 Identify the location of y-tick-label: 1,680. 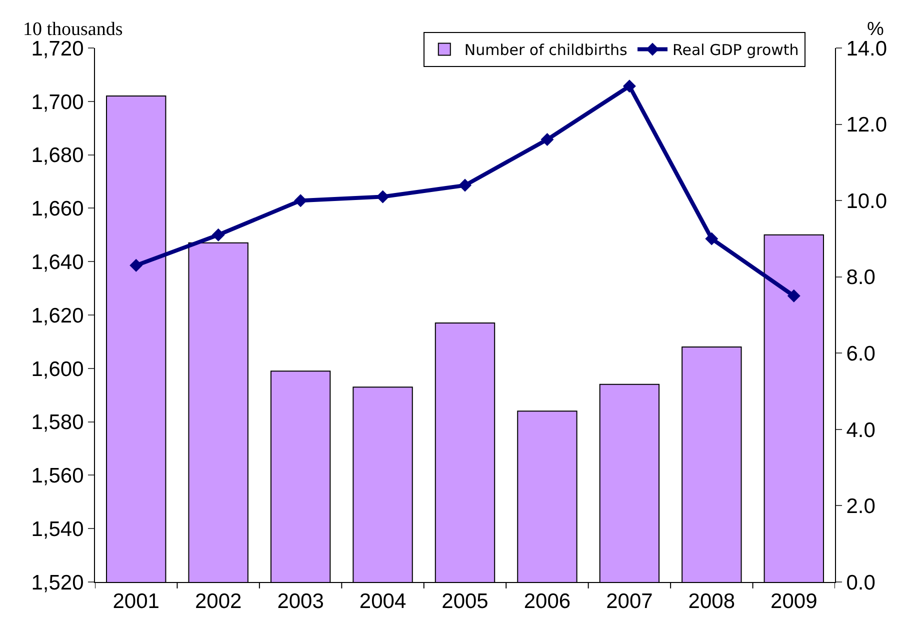
(57, 156).